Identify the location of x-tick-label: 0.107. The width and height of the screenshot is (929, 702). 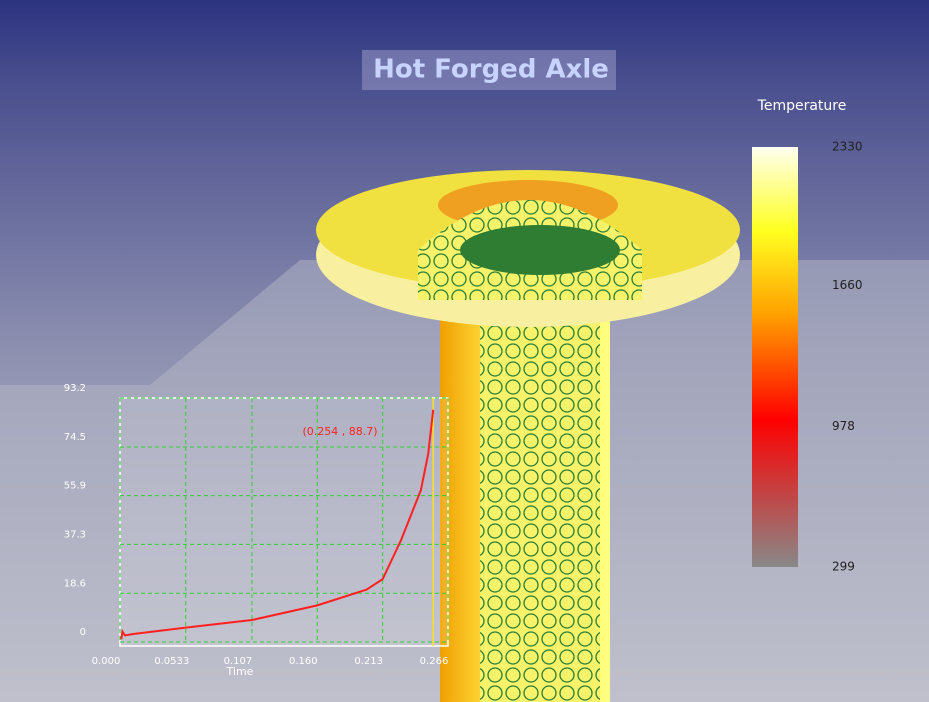
(238, 661).